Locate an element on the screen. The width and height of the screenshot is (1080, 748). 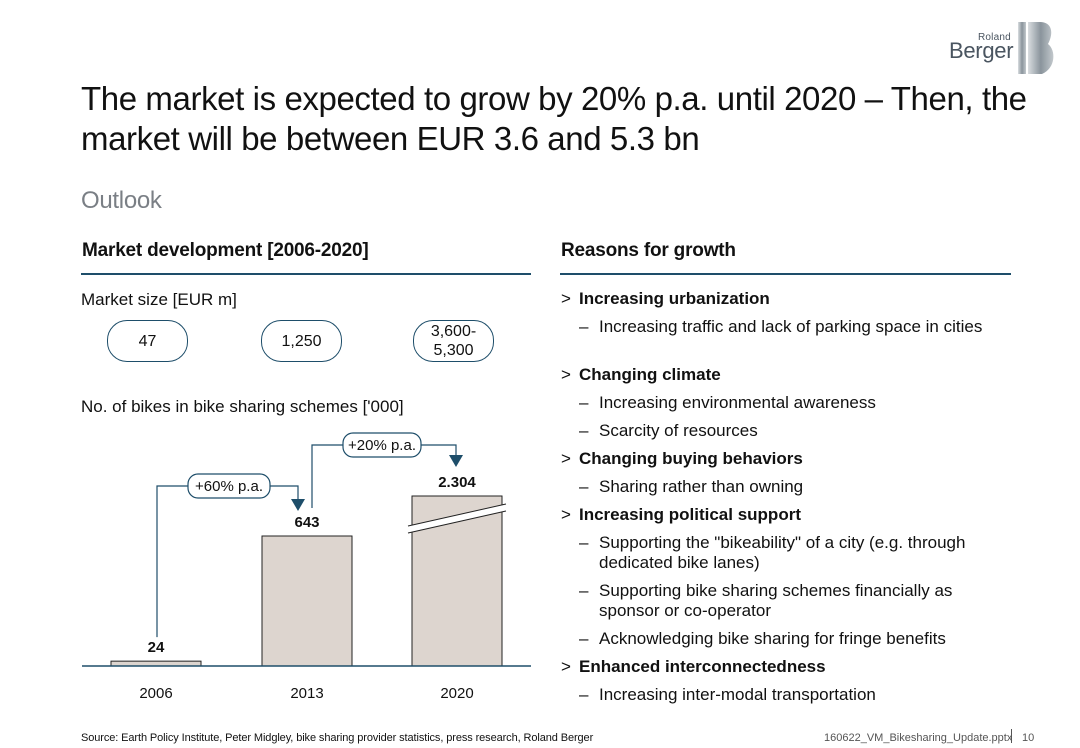
right-section-divider is located at coordinates (785, 274).